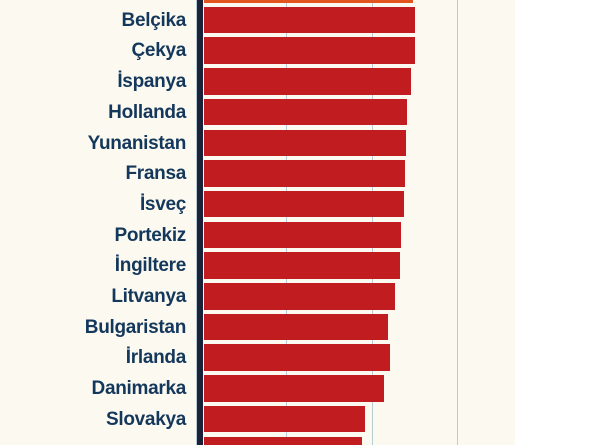 The width and height of the screenshot is (600, 445). What do you see at coordinates (150, 235) in the screenshot?
I see `country-label: Portekiz` at bounding box center [150, 235].